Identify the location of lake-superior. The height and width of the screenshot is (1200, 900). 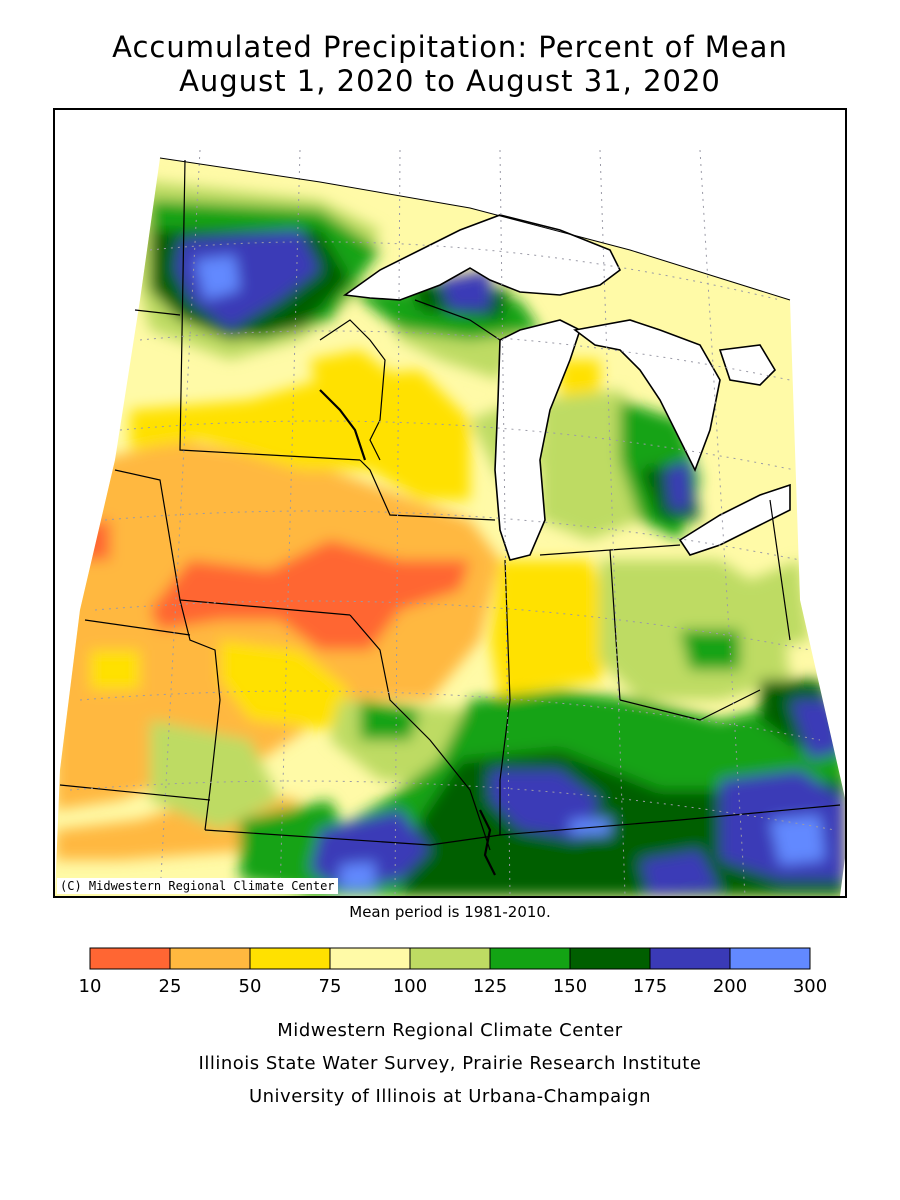
(482, 257).